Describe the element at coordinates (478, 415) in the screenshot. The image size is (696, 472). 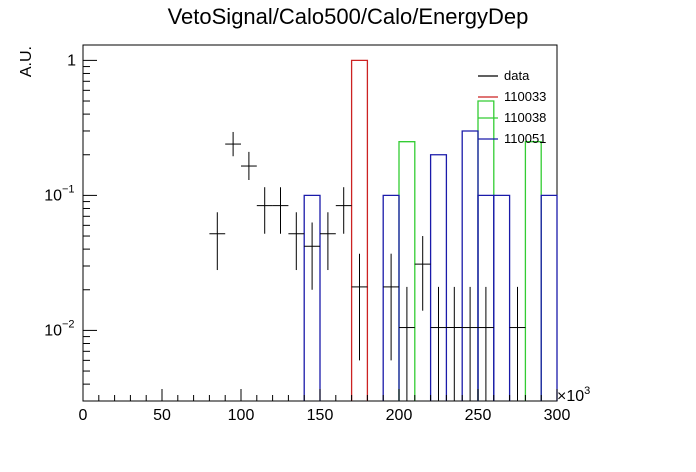
I see `x-tick-label: 250` at that location.